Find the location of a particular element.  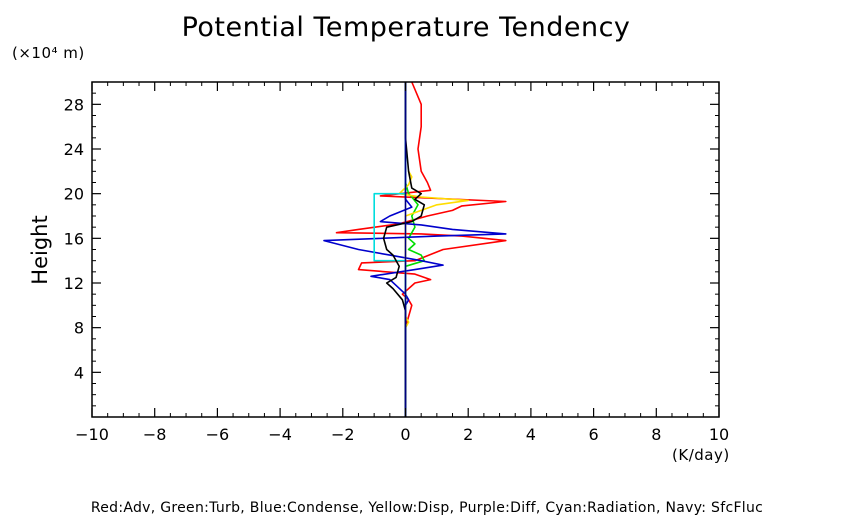

x-tick-label: −6 is located at coordinates (218, 434).